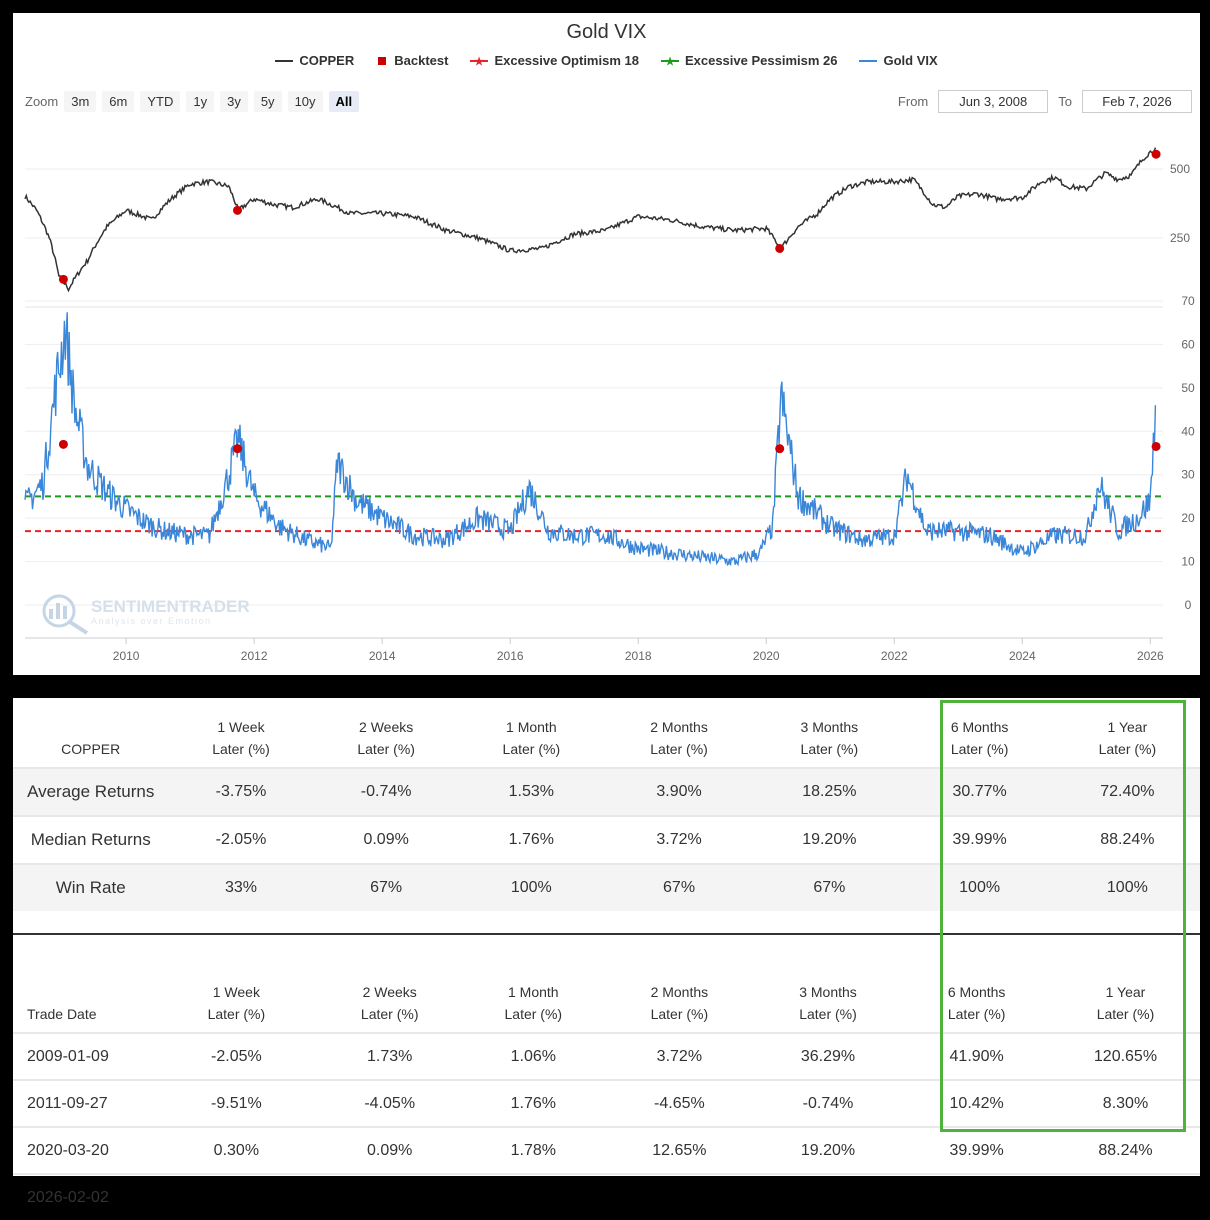  I want to click on table-cell: 0.30%, so click(236, 1150).